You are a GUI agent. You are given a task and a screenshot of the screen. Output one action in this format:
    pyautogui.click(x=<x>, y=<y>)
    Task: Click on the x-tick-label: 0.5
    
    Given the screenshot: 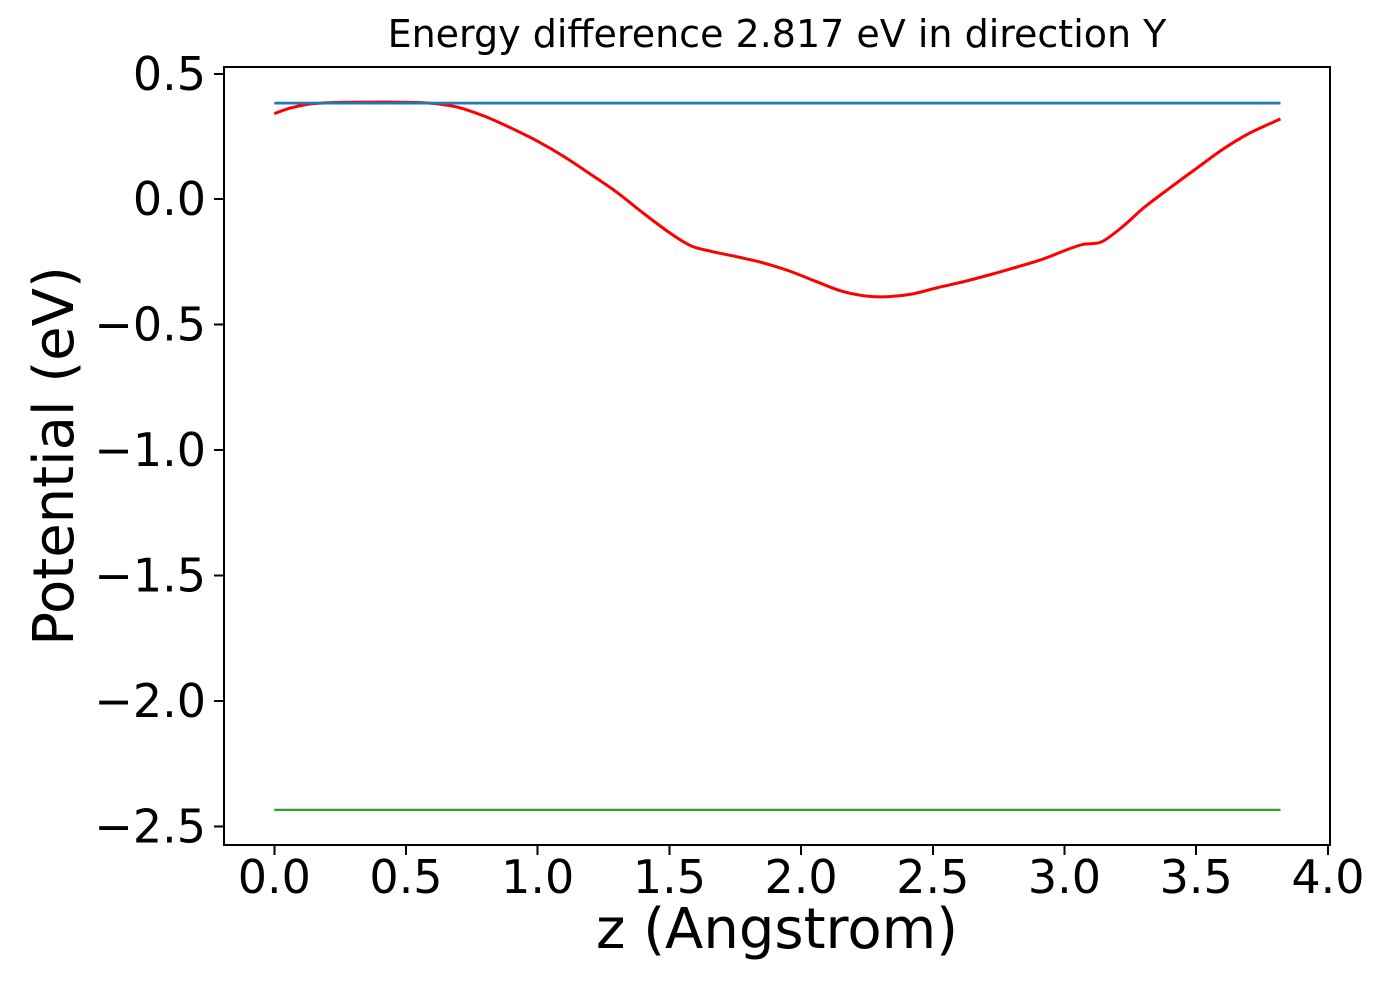 What is the action you would take?
    pyautogui.click(x=405, y=877)
    